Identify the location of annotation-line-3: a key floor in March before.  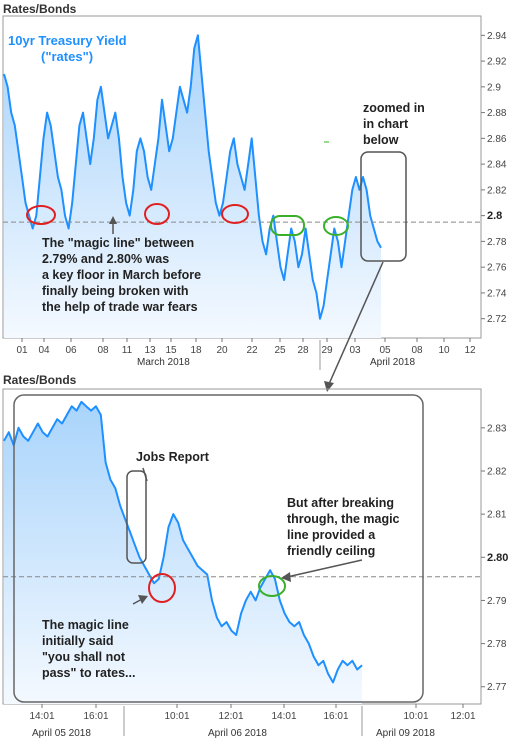
(121, 275).